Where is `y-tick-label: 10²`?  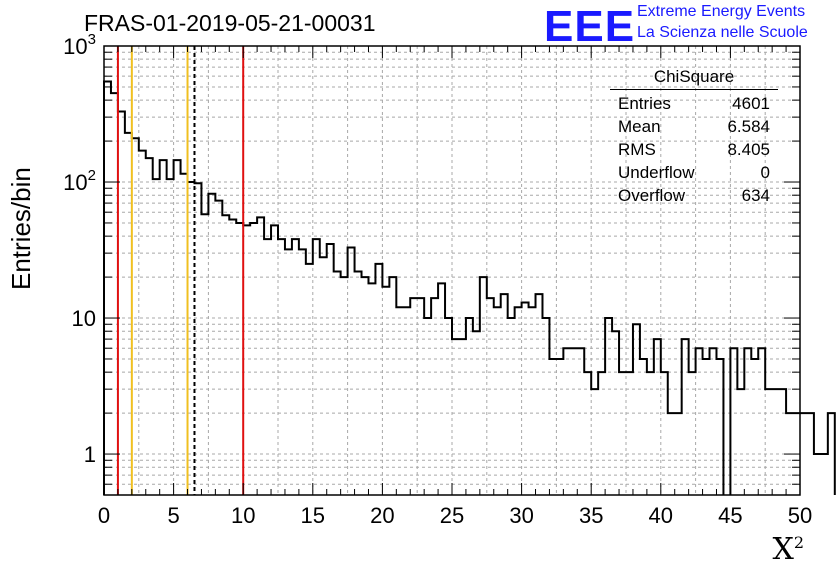 y-tick-label: 10² is located at coordinates (79, 181).